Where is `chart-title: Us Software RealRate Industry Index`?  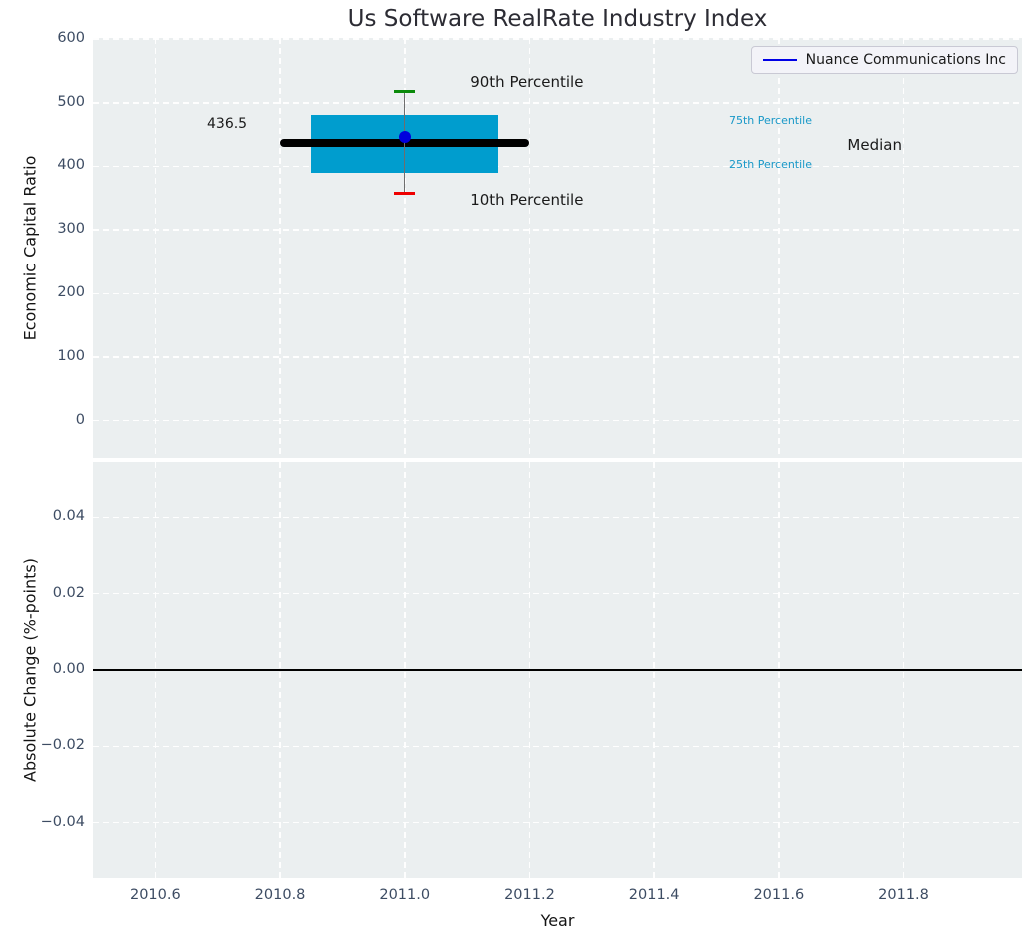
chart-title: Us Software RealRate Industry Index is located at coordinates (557, 19).